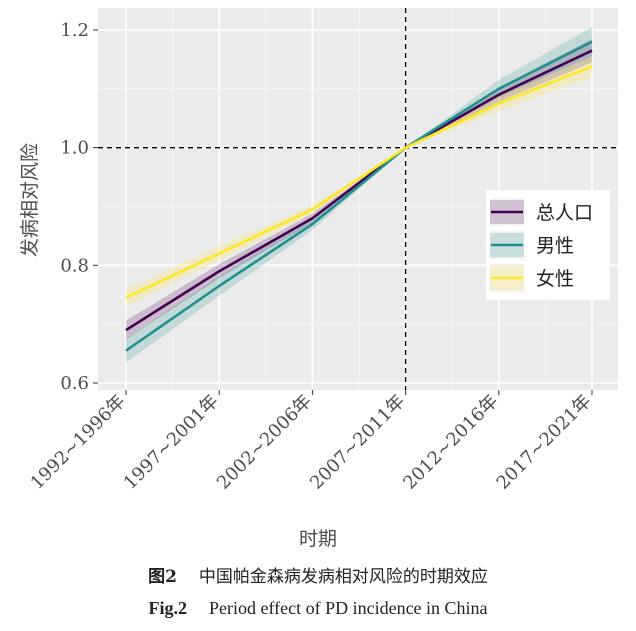 The width and height of the screenshot is (636, 631). I want to click on x-tick-label: 1992~1996年, so click(78, 442).